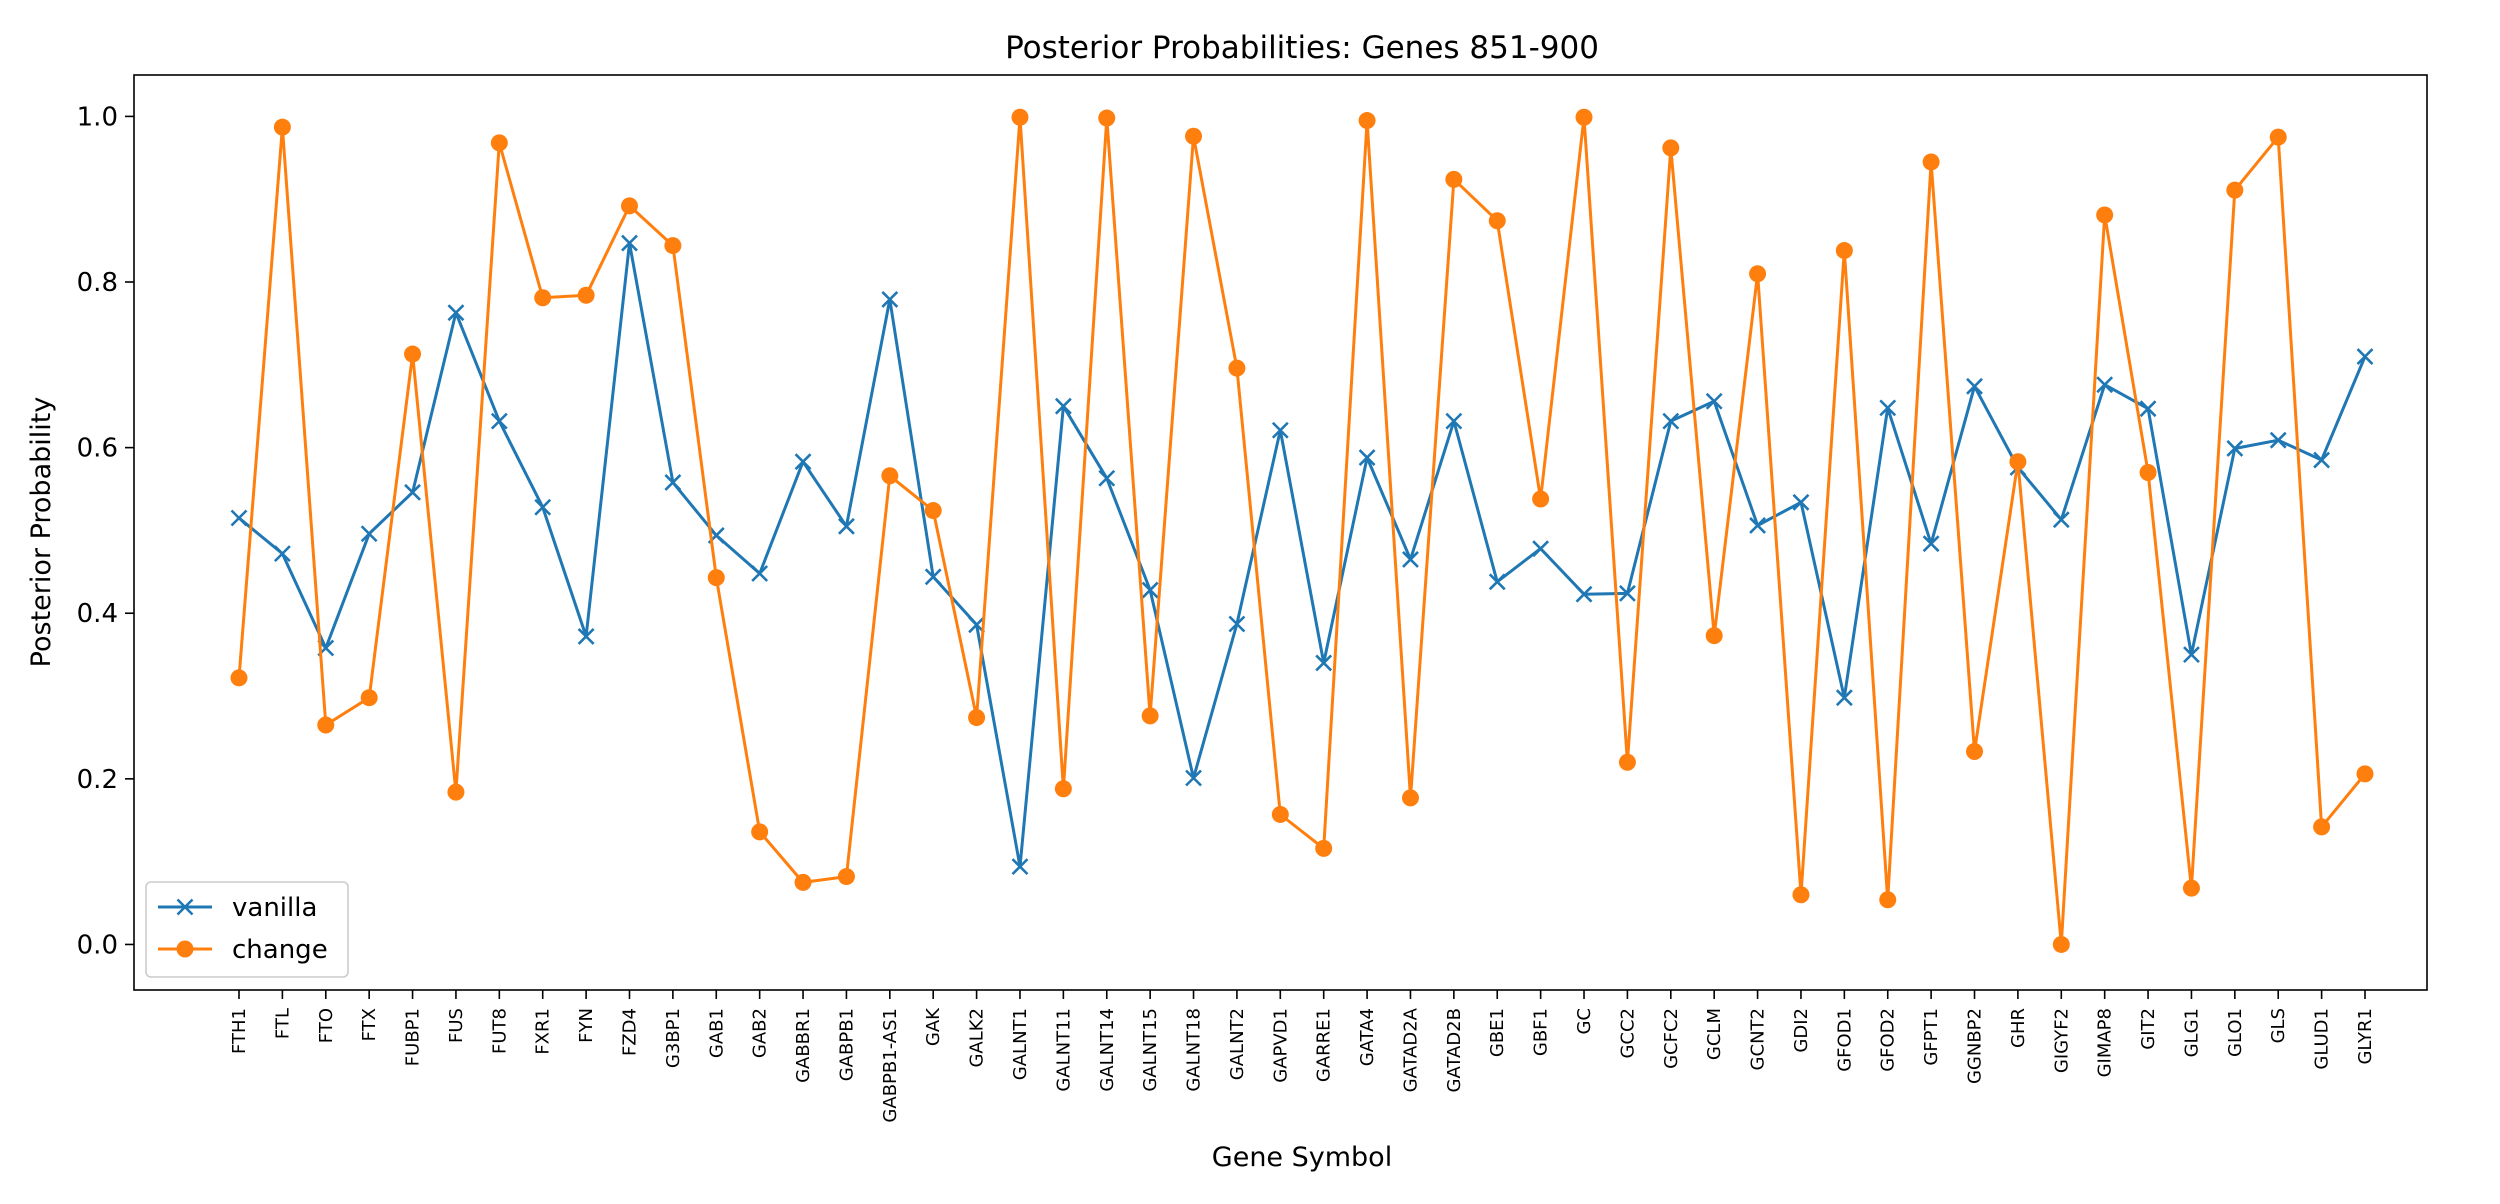 The image size is (2500, 1204). Describe the element at coordinates (239, 1031) in the screenshot. I see `x-tick-label: FTH1` at that location.